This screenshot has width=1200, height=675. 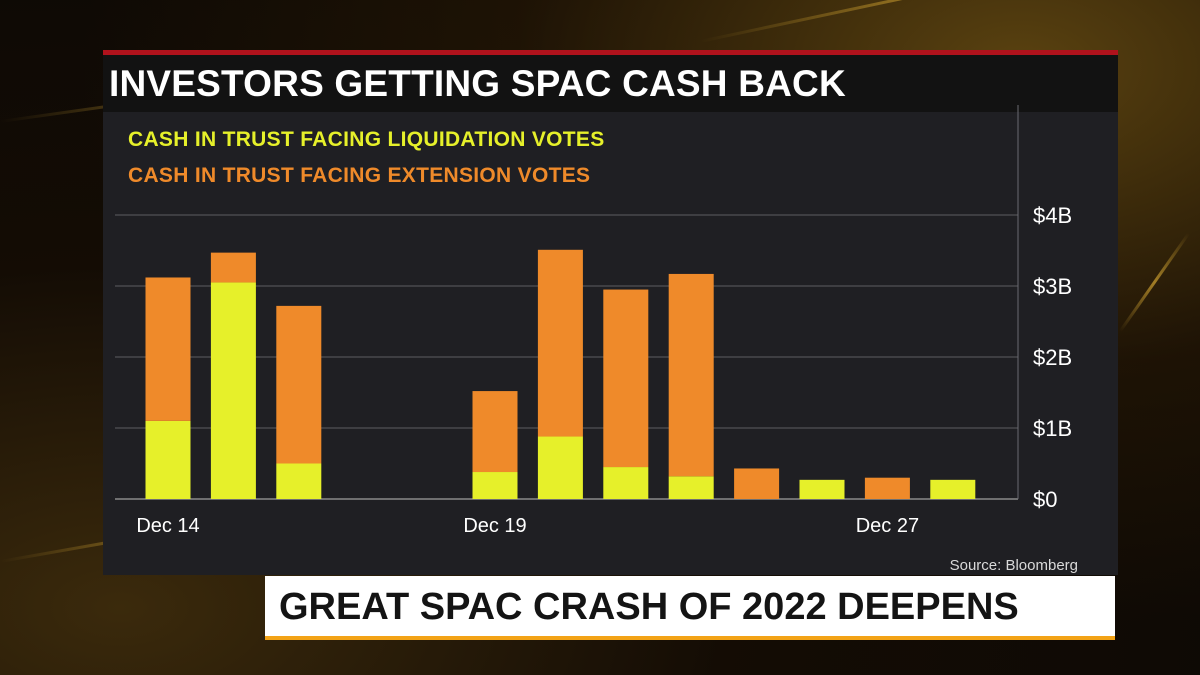 What do you see at coordinates (1052, 215) in the screenshot?
I see `y-tick-label: $4B` at bounding box center [1052, 215].